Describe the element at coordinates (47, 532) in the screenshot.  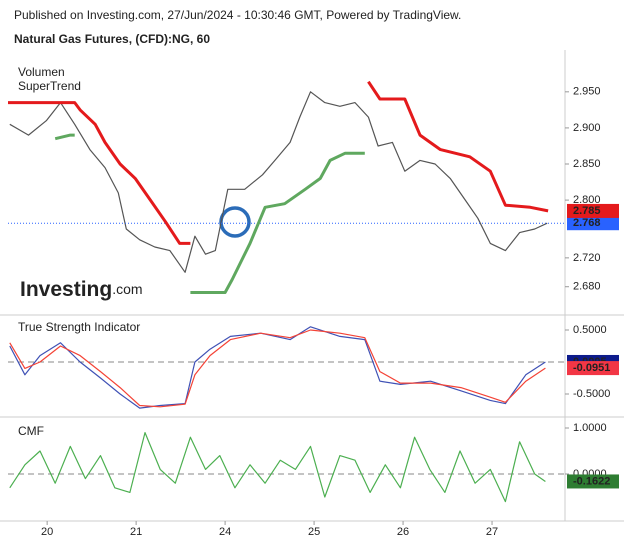
I see `x-tick-label: 20` at that location.